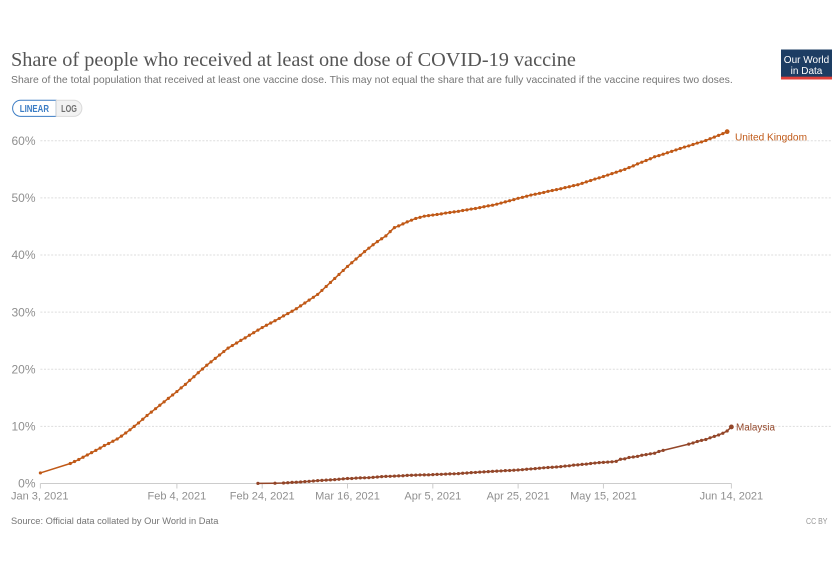 This screenshot has height=570, width=840. What do you see at coordinates (23, 255) in the screenshot?
I see `svg-text: 40%` at bounding box center [23, 255].